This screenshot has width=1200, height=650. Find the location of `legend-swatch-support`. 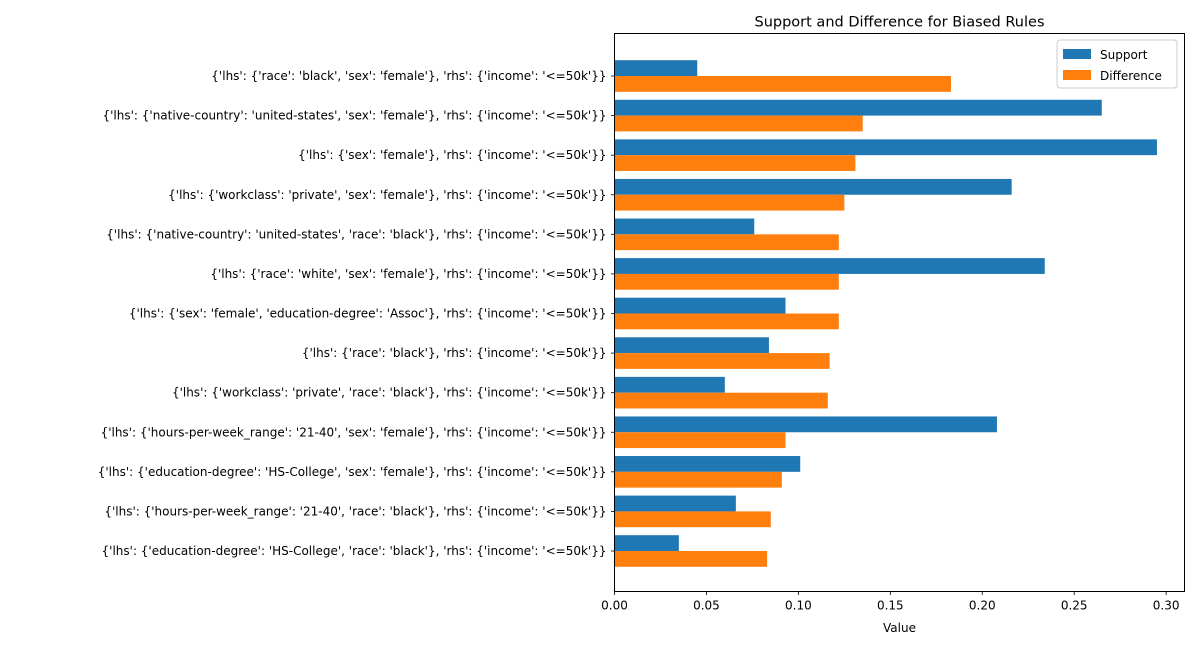

legend-swatch-support is located at coordinates (1077, 54).